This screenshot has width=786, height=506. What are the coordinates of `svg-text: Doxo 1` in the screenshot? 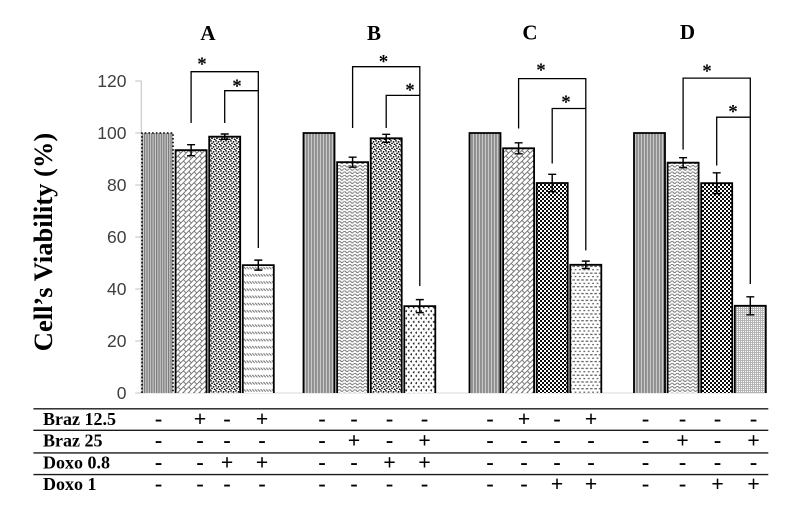 It's located at (70, 484).